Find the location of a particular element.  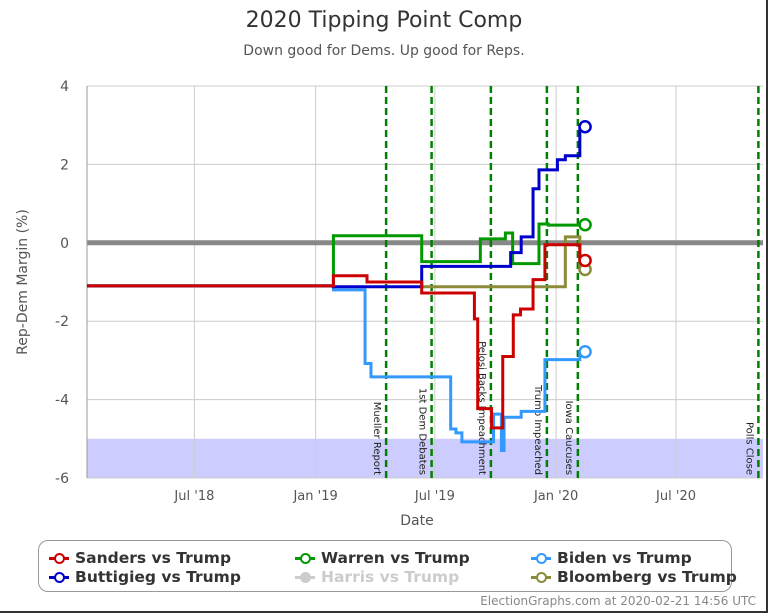

y-tick-label: 4 is located at coordinates (64, 87).